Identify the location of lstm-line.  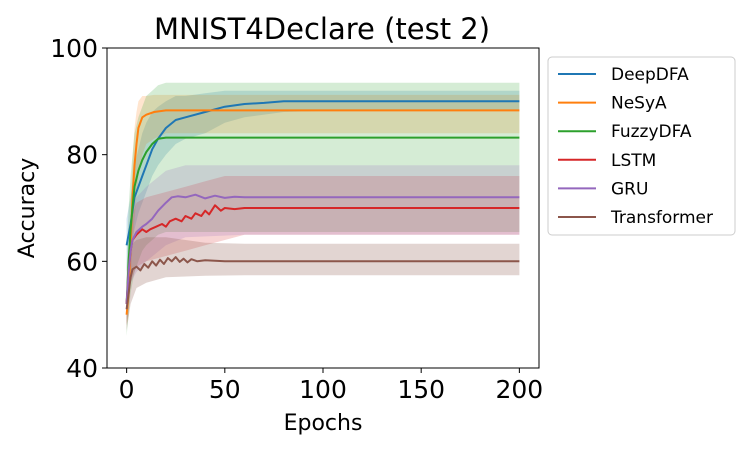
(322, 254).